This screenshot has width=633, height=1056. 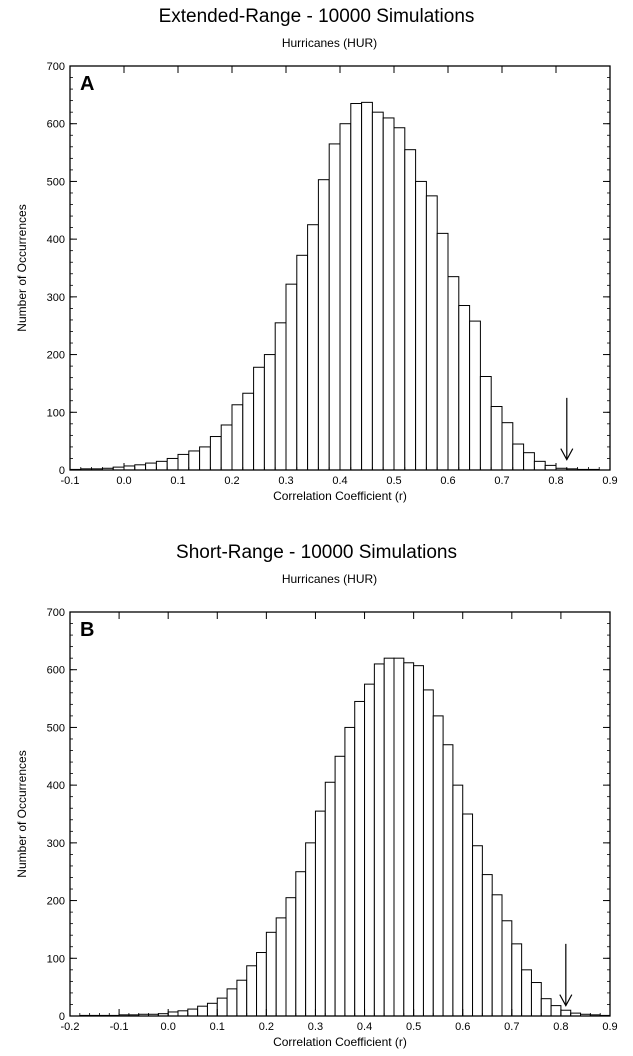 What do you see at coordinates (555, 481) in the screenshot?
I see `x-tick-label: 0.8` at bounding box center [555, 481].